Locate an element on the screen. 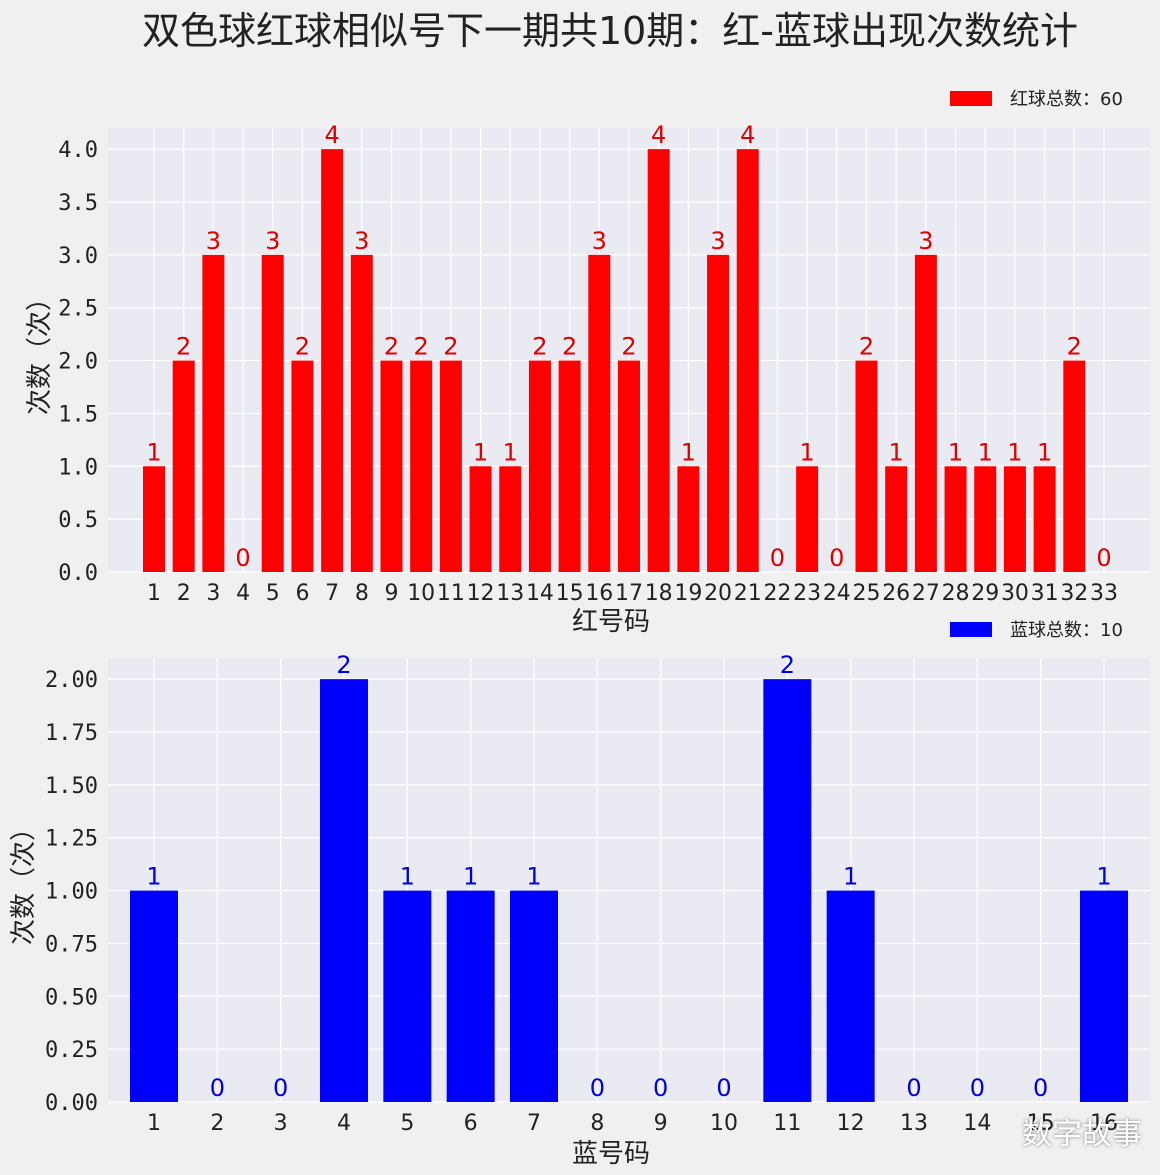 This screenshot has width=1160, height=1175. x-tick-label: 32 is located at coordinates (1074, 593).